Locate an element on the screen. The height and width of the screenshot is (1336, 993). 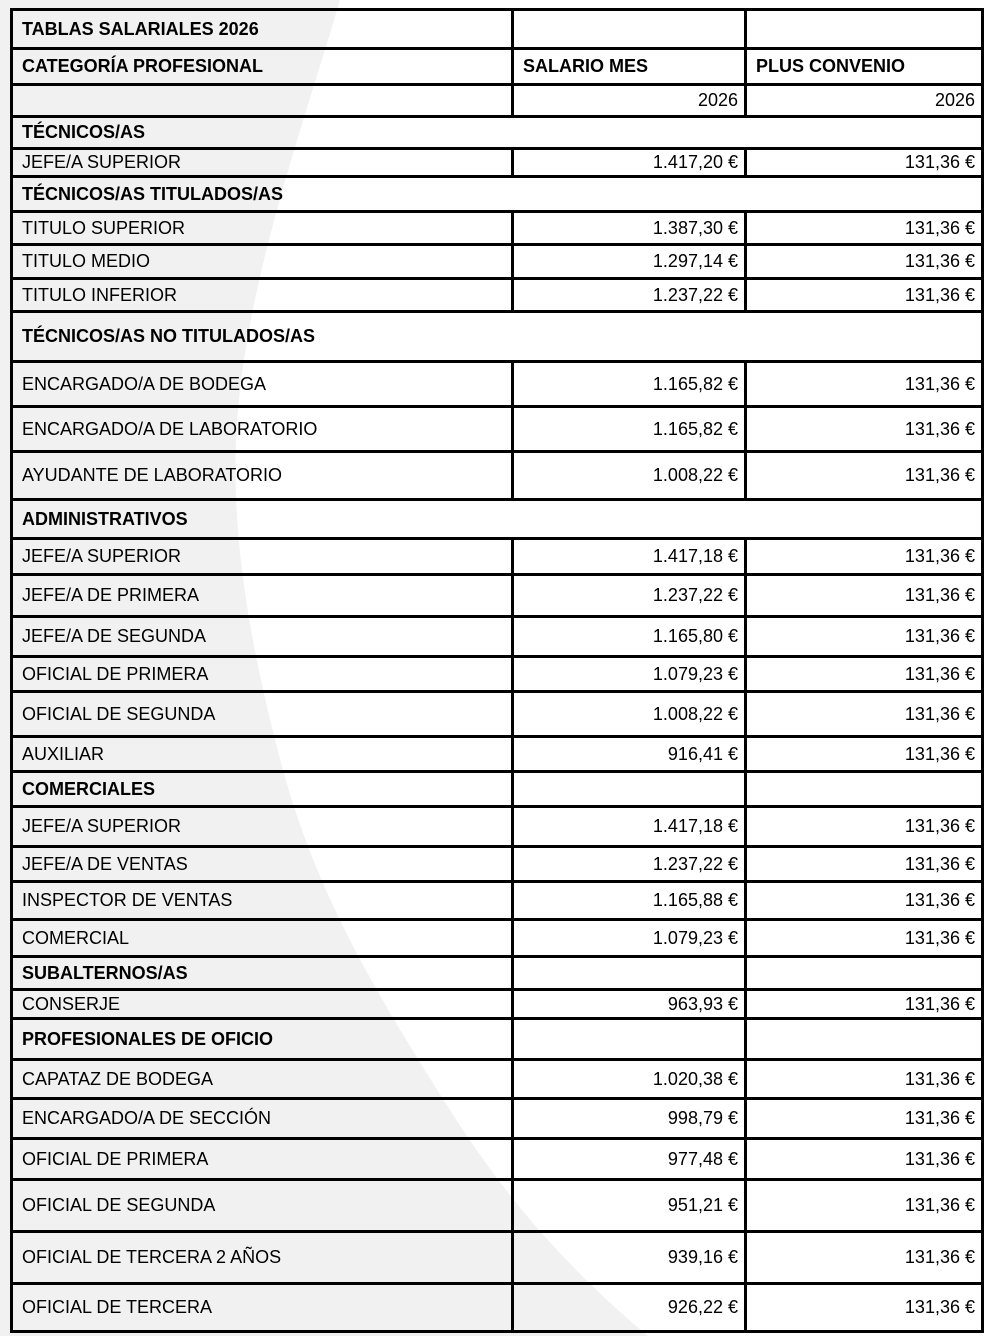
table-row: JEFE/A DE SEGUNDA 1.165,80 € 131,36 € is located at coordinates (497, 636).